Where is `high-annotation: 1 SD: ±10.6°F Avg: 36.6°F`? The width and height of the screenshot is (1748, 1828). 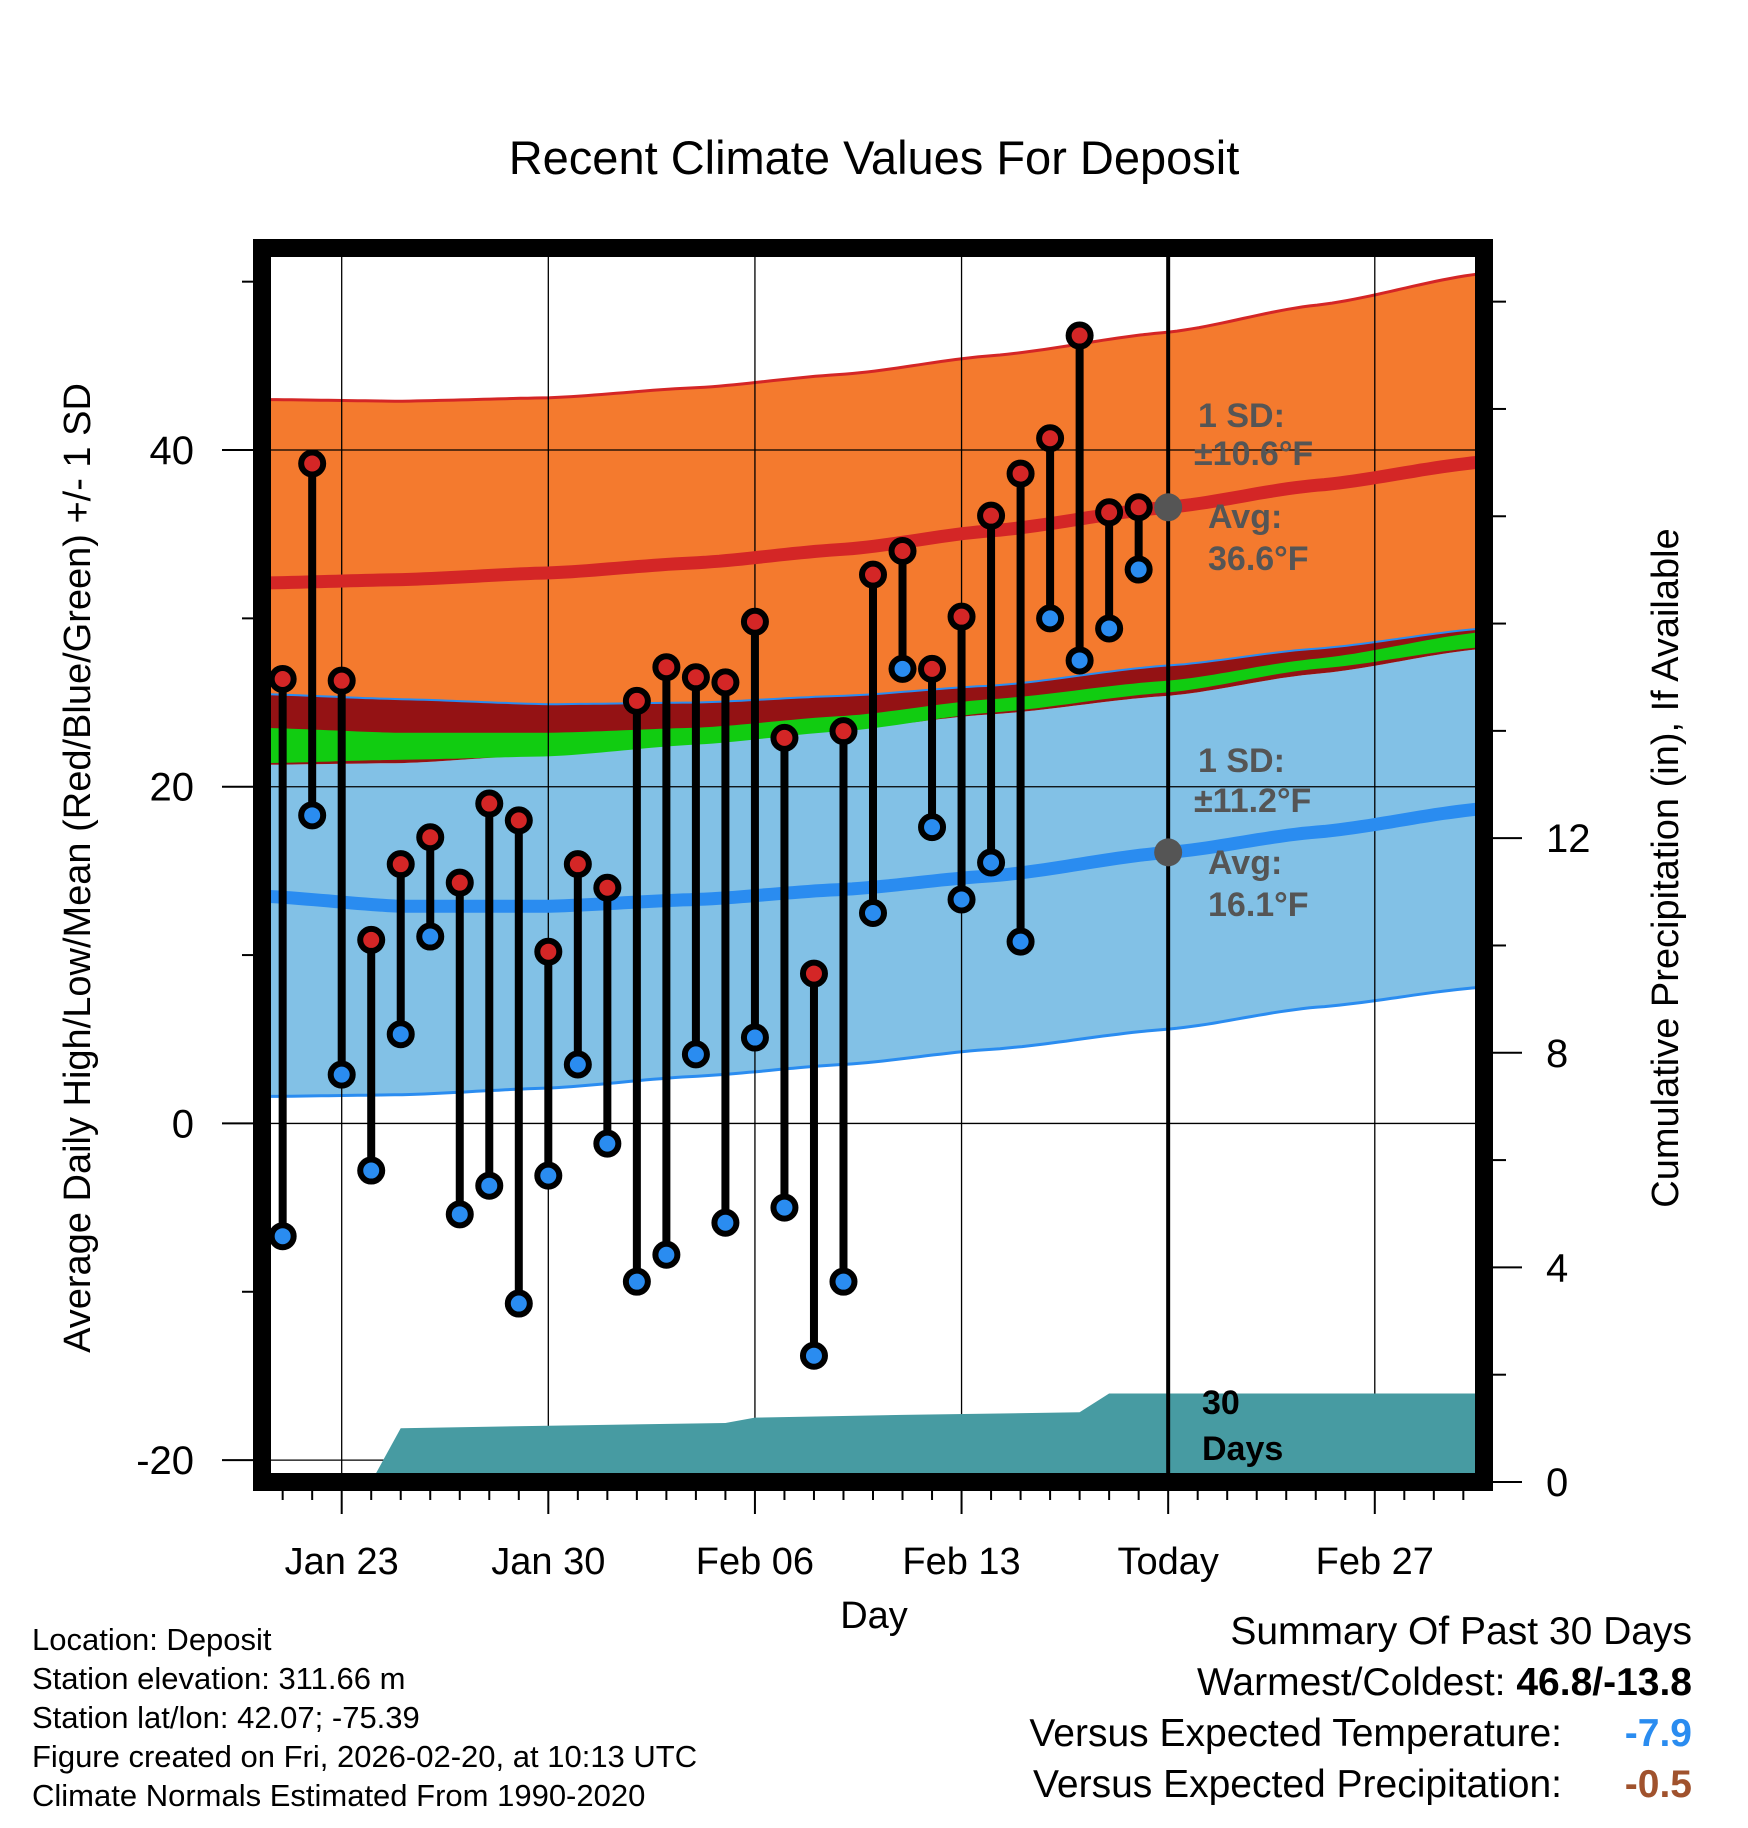
high-annotation: 1 SD: ±10.6°F Avg: 36.6°F is located at coordinates (1253, 487).